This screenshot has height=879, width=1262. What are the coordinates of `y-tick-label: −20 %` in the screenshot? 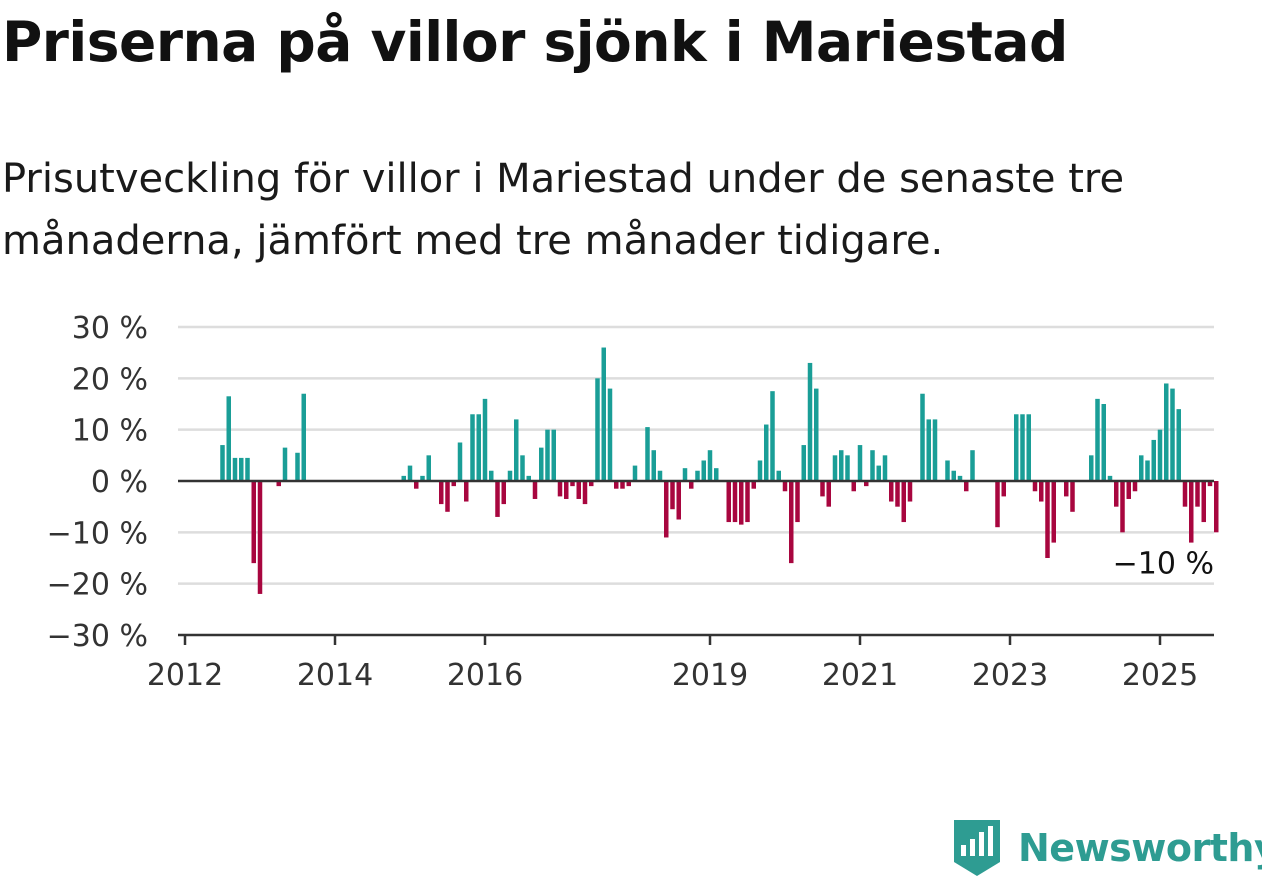 It's located at (97, 585).